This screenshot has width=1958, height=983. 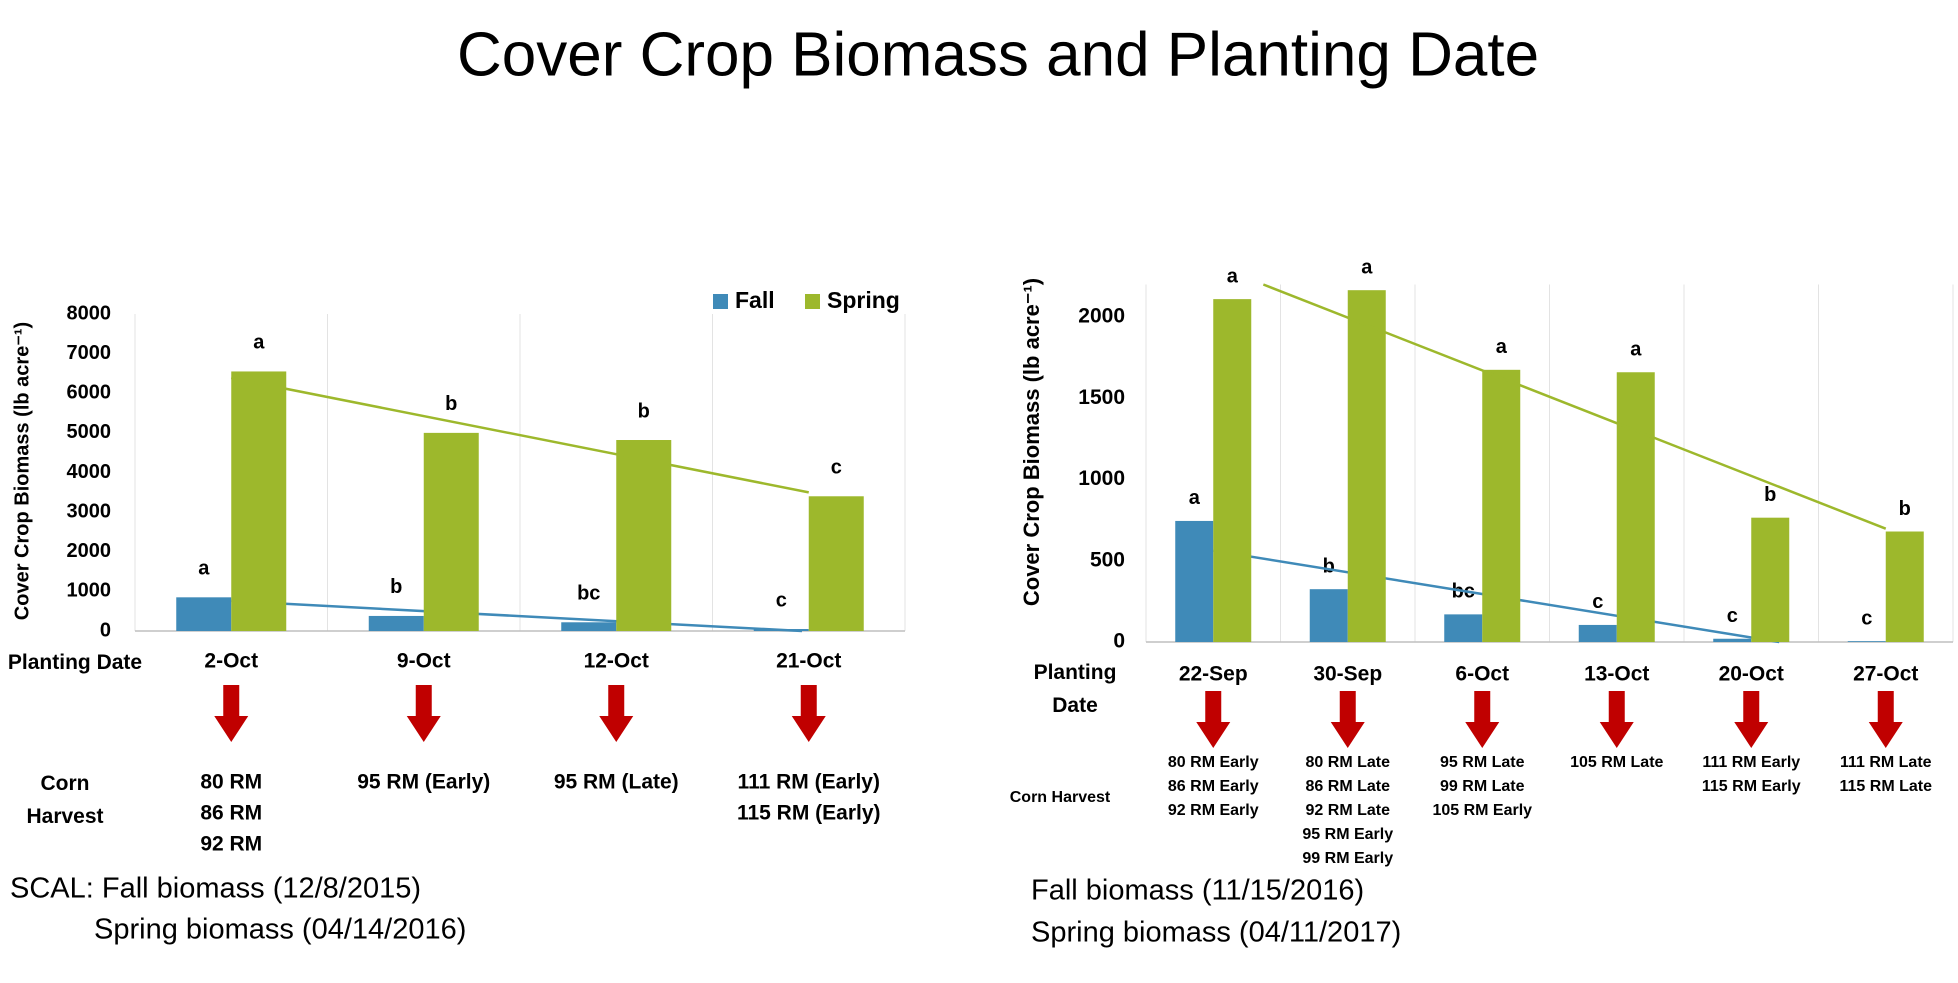 What do you see at coordinates (863, 300) in the screenshot?
I see `legend-label: Spring` at bounding box center [863, 300].